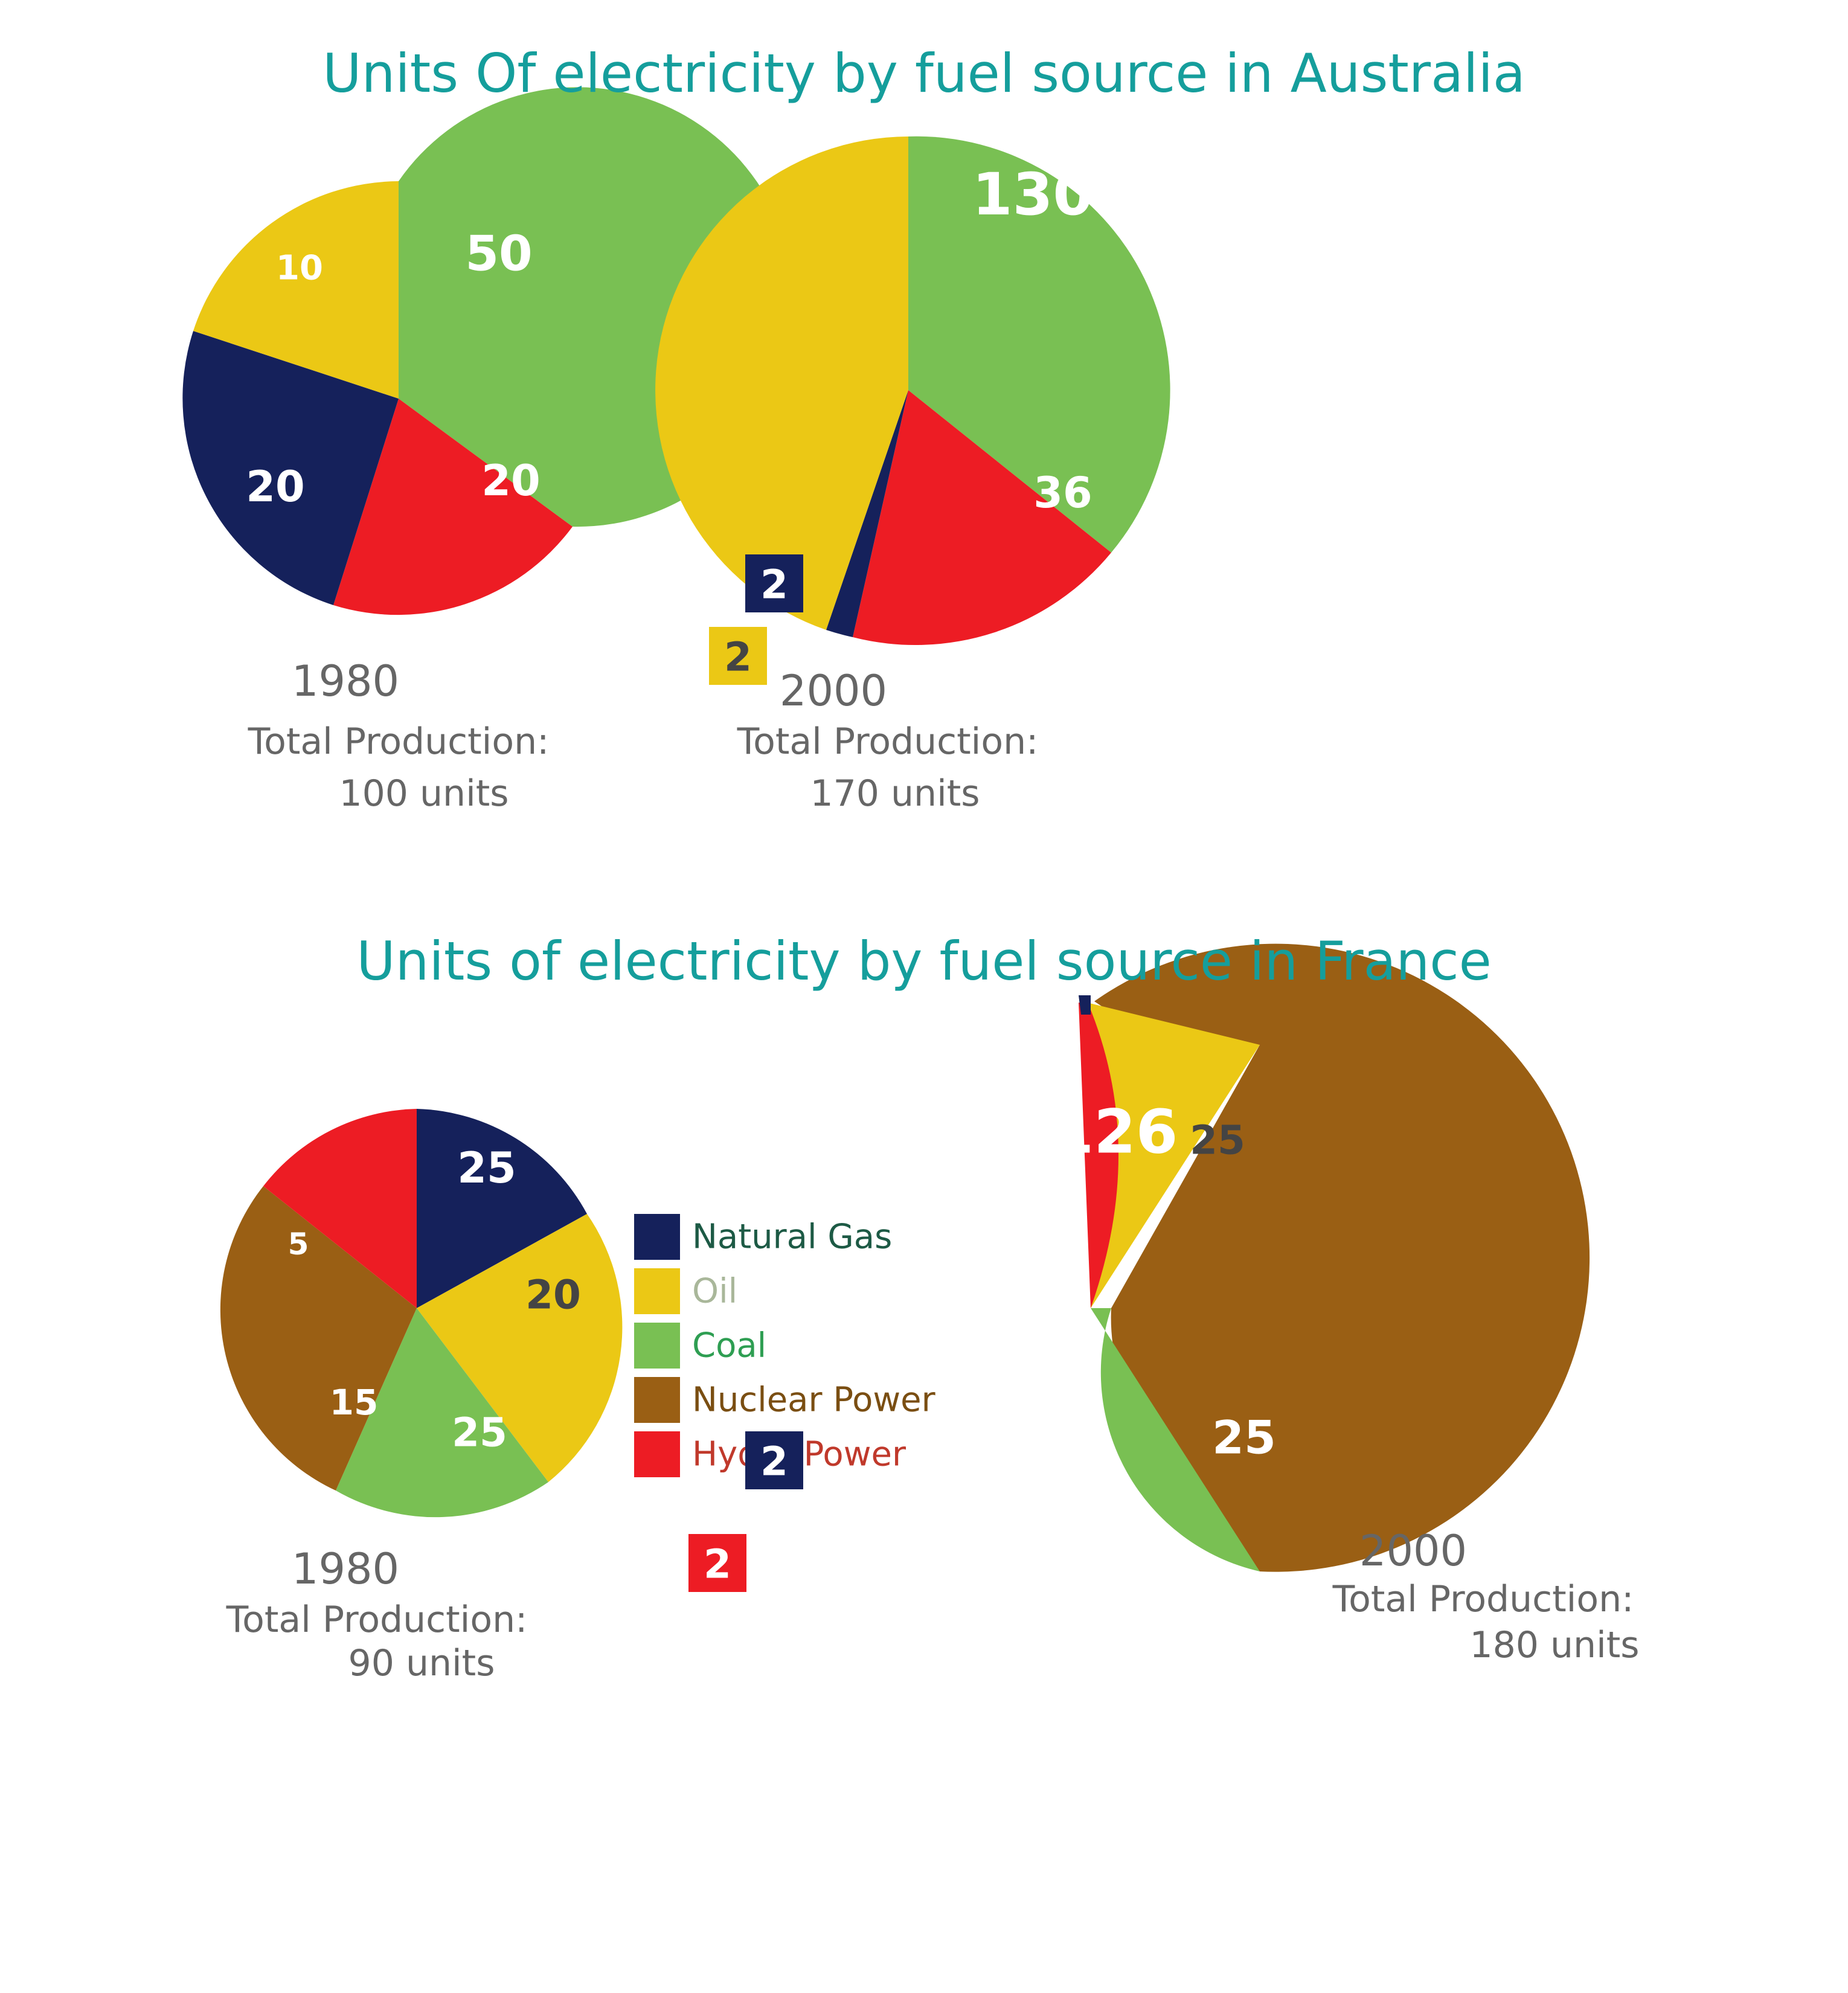 The width and height of the screenshot is (1848, 1993). I want to click on slice-france-2000-coal, so click(1175, 1439).